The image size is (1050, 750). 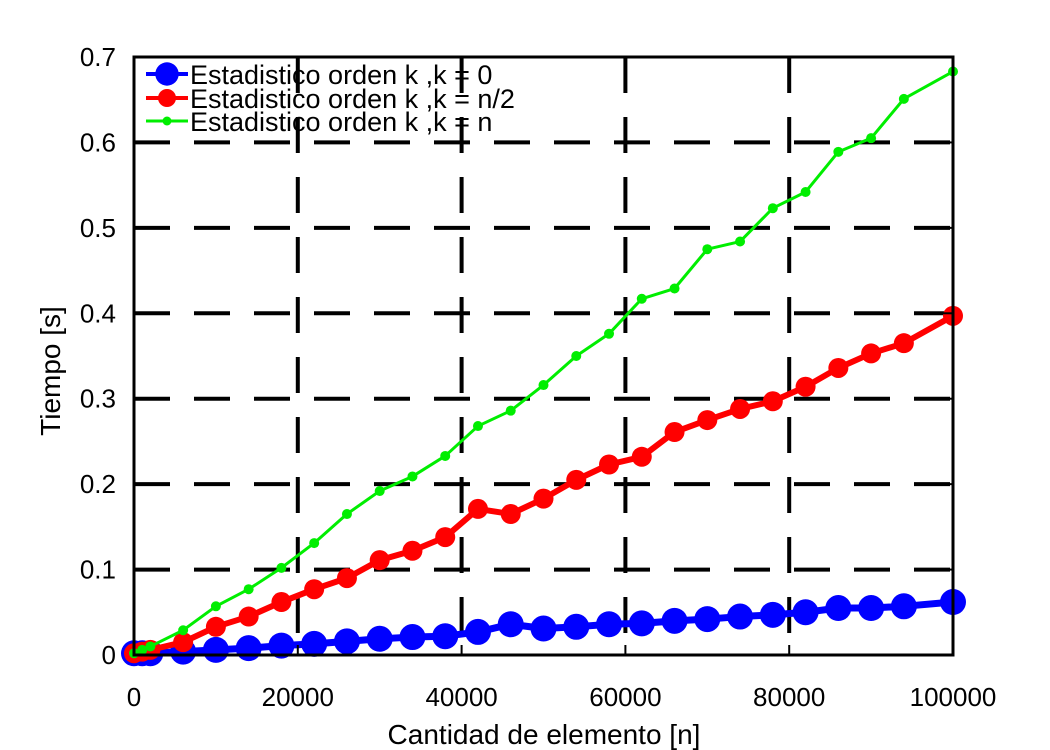 What do you see at coordinates (98, 142) in the screenshot?
I see `y-tick-label: 0.6` at bounding box center [98, 142].